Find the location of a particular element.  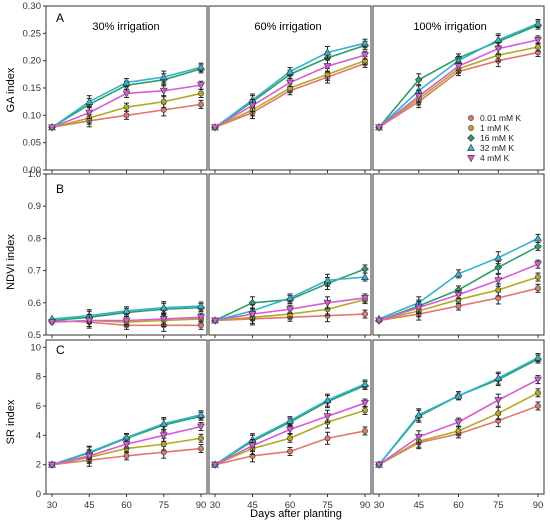

legend: 0.01 mM K1 mM K16 mM K32 mM K4 mM K is located at coordinates (494, 138).